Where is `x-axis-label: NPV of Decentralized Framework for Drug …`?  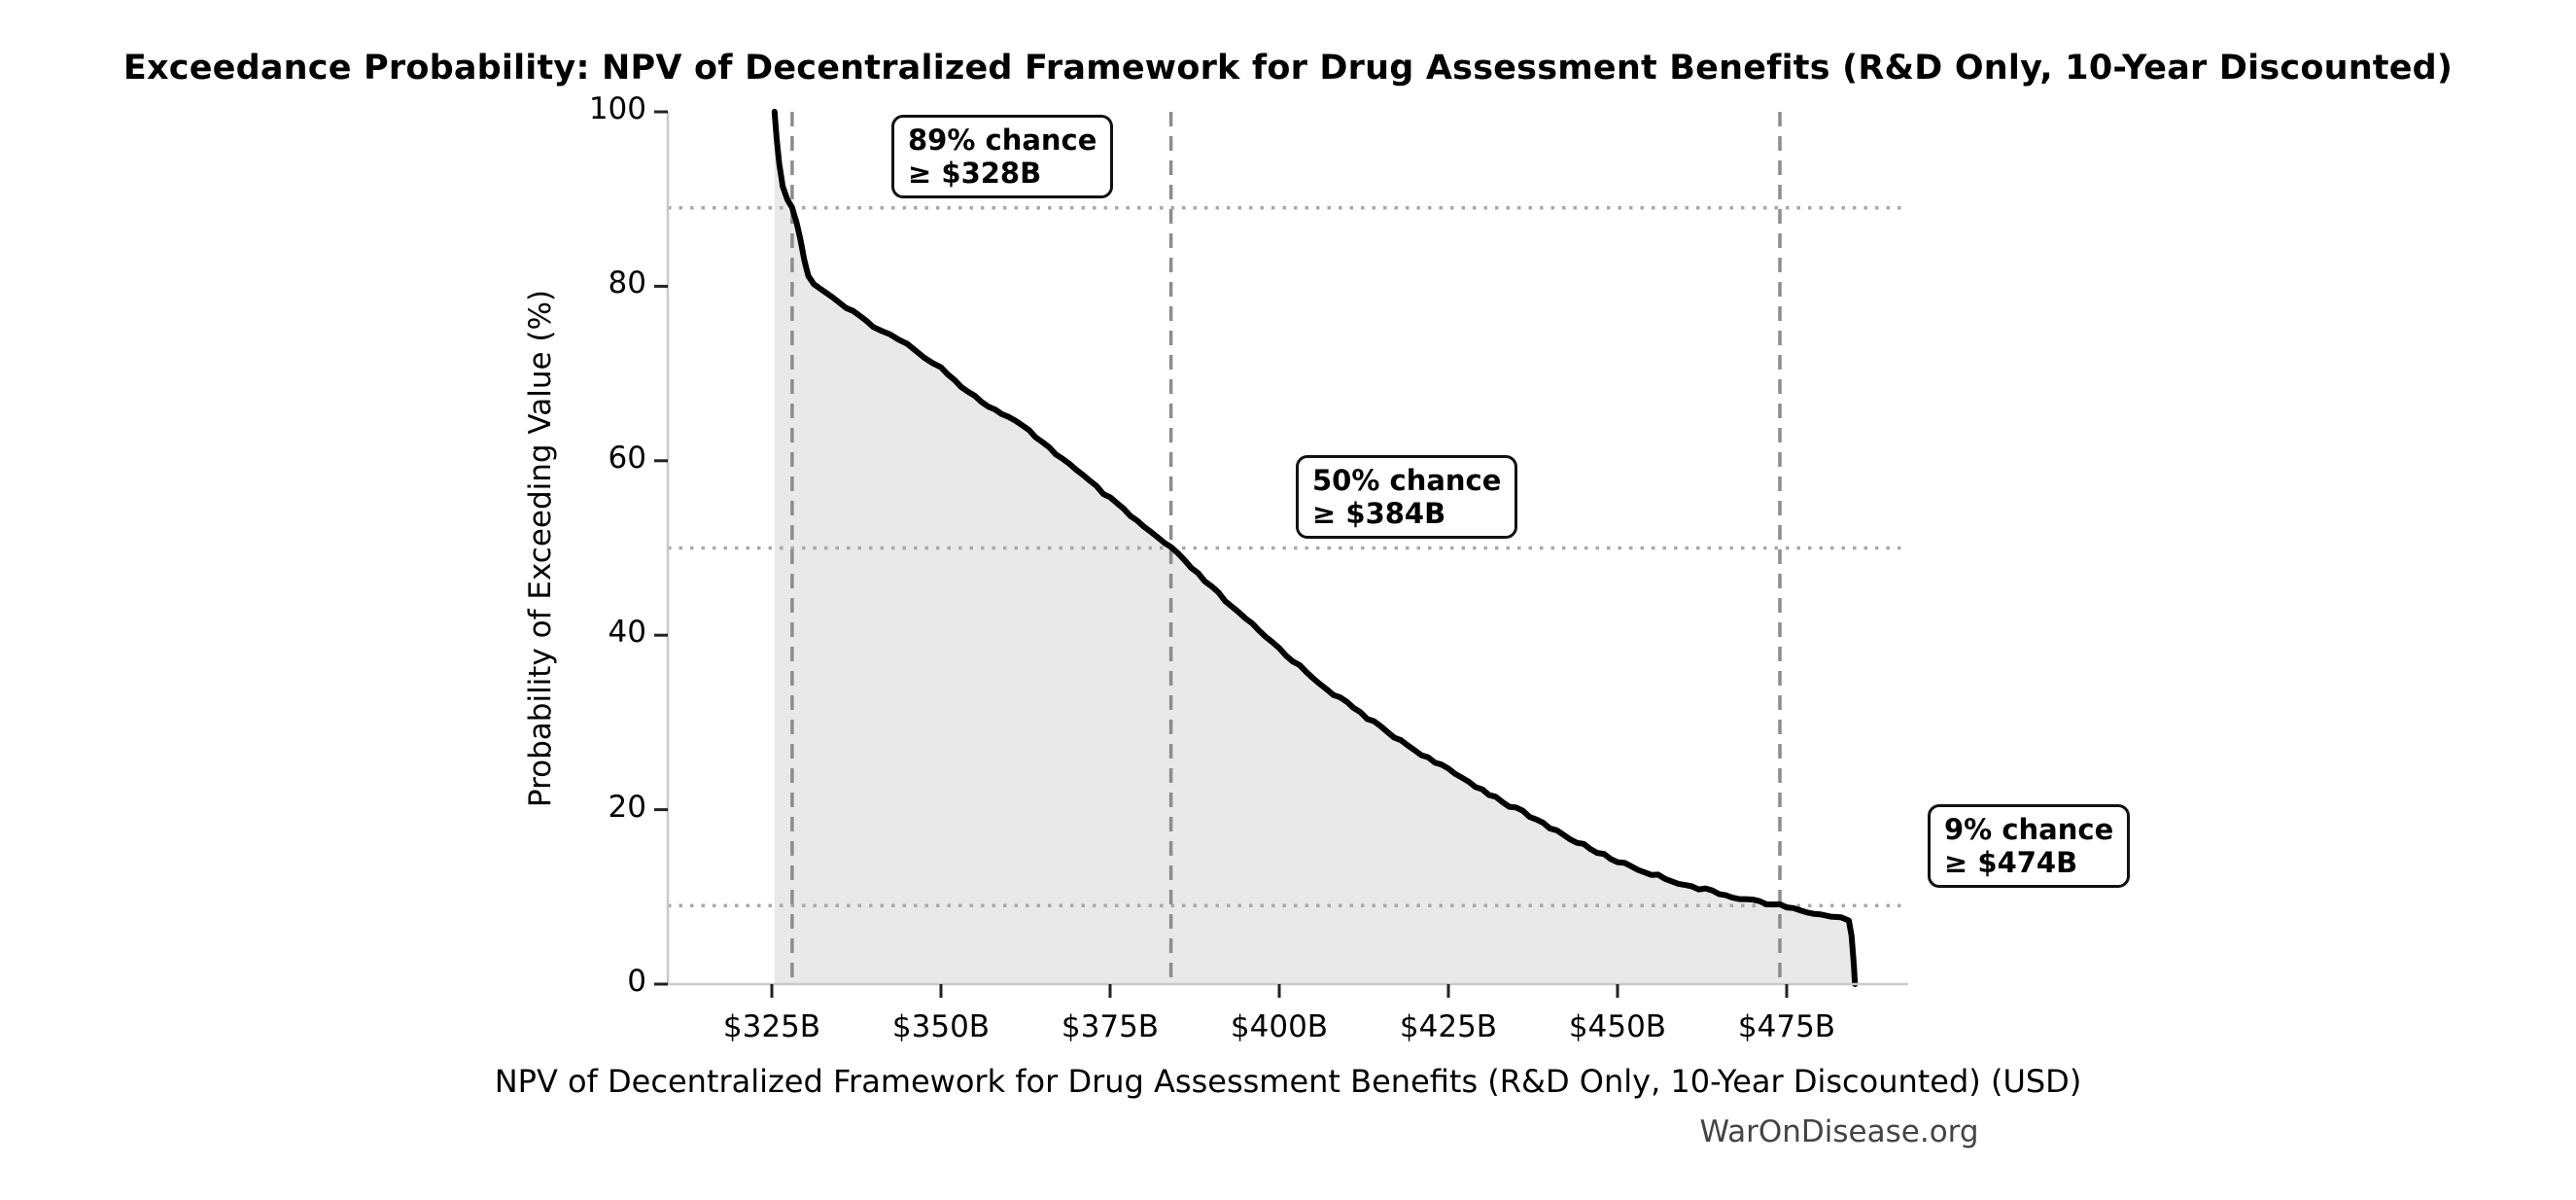 x-axis-label: NPV of Decentralized Framework for Drug … is located at coordinates (1288, 1081).